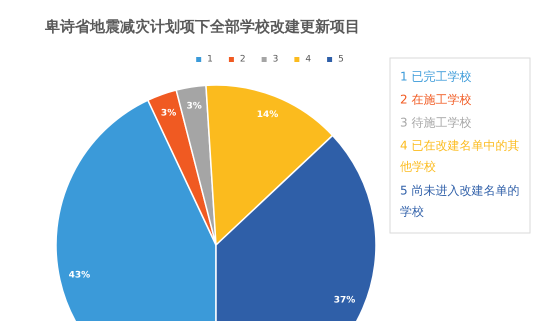  I want to click on legend-label: 5, so click(341, 59).